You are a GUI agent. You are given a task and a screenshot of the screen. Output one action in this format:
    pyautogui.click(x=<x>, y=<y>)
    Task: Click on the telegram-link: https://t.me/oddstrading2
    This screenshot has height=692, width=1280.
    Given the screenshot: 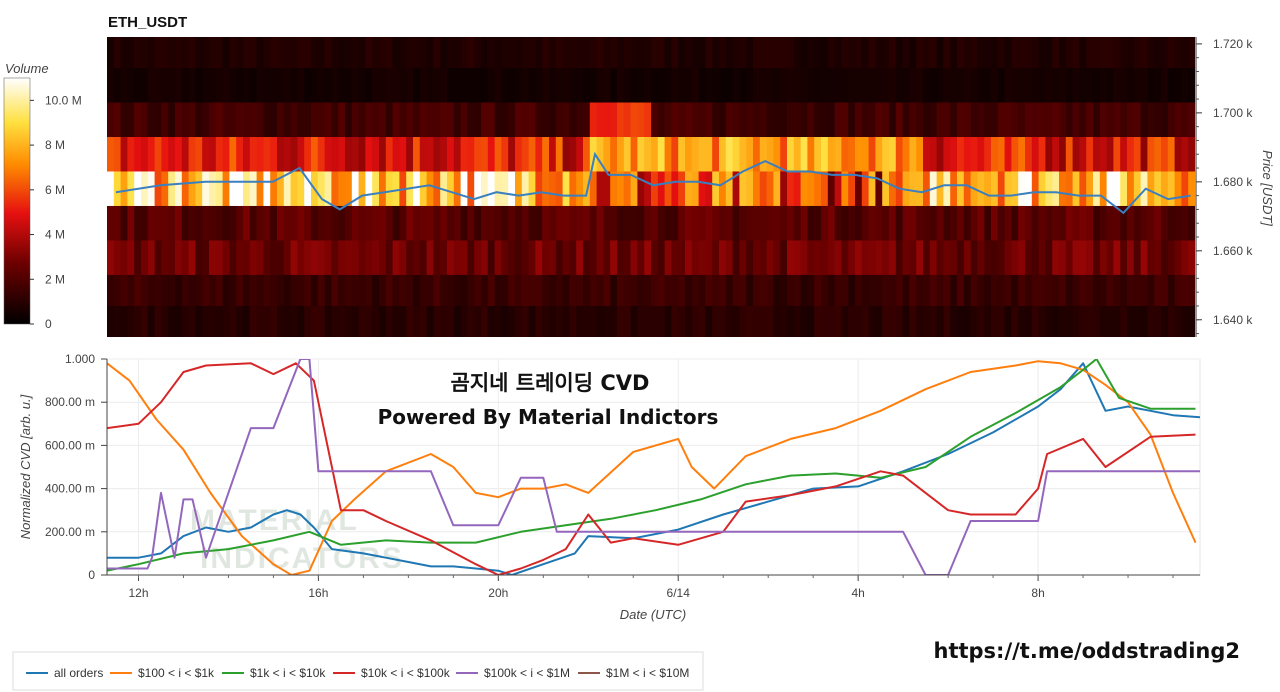 What is the action you would take?
    pyautogui.click(x=1087, y=651)
    